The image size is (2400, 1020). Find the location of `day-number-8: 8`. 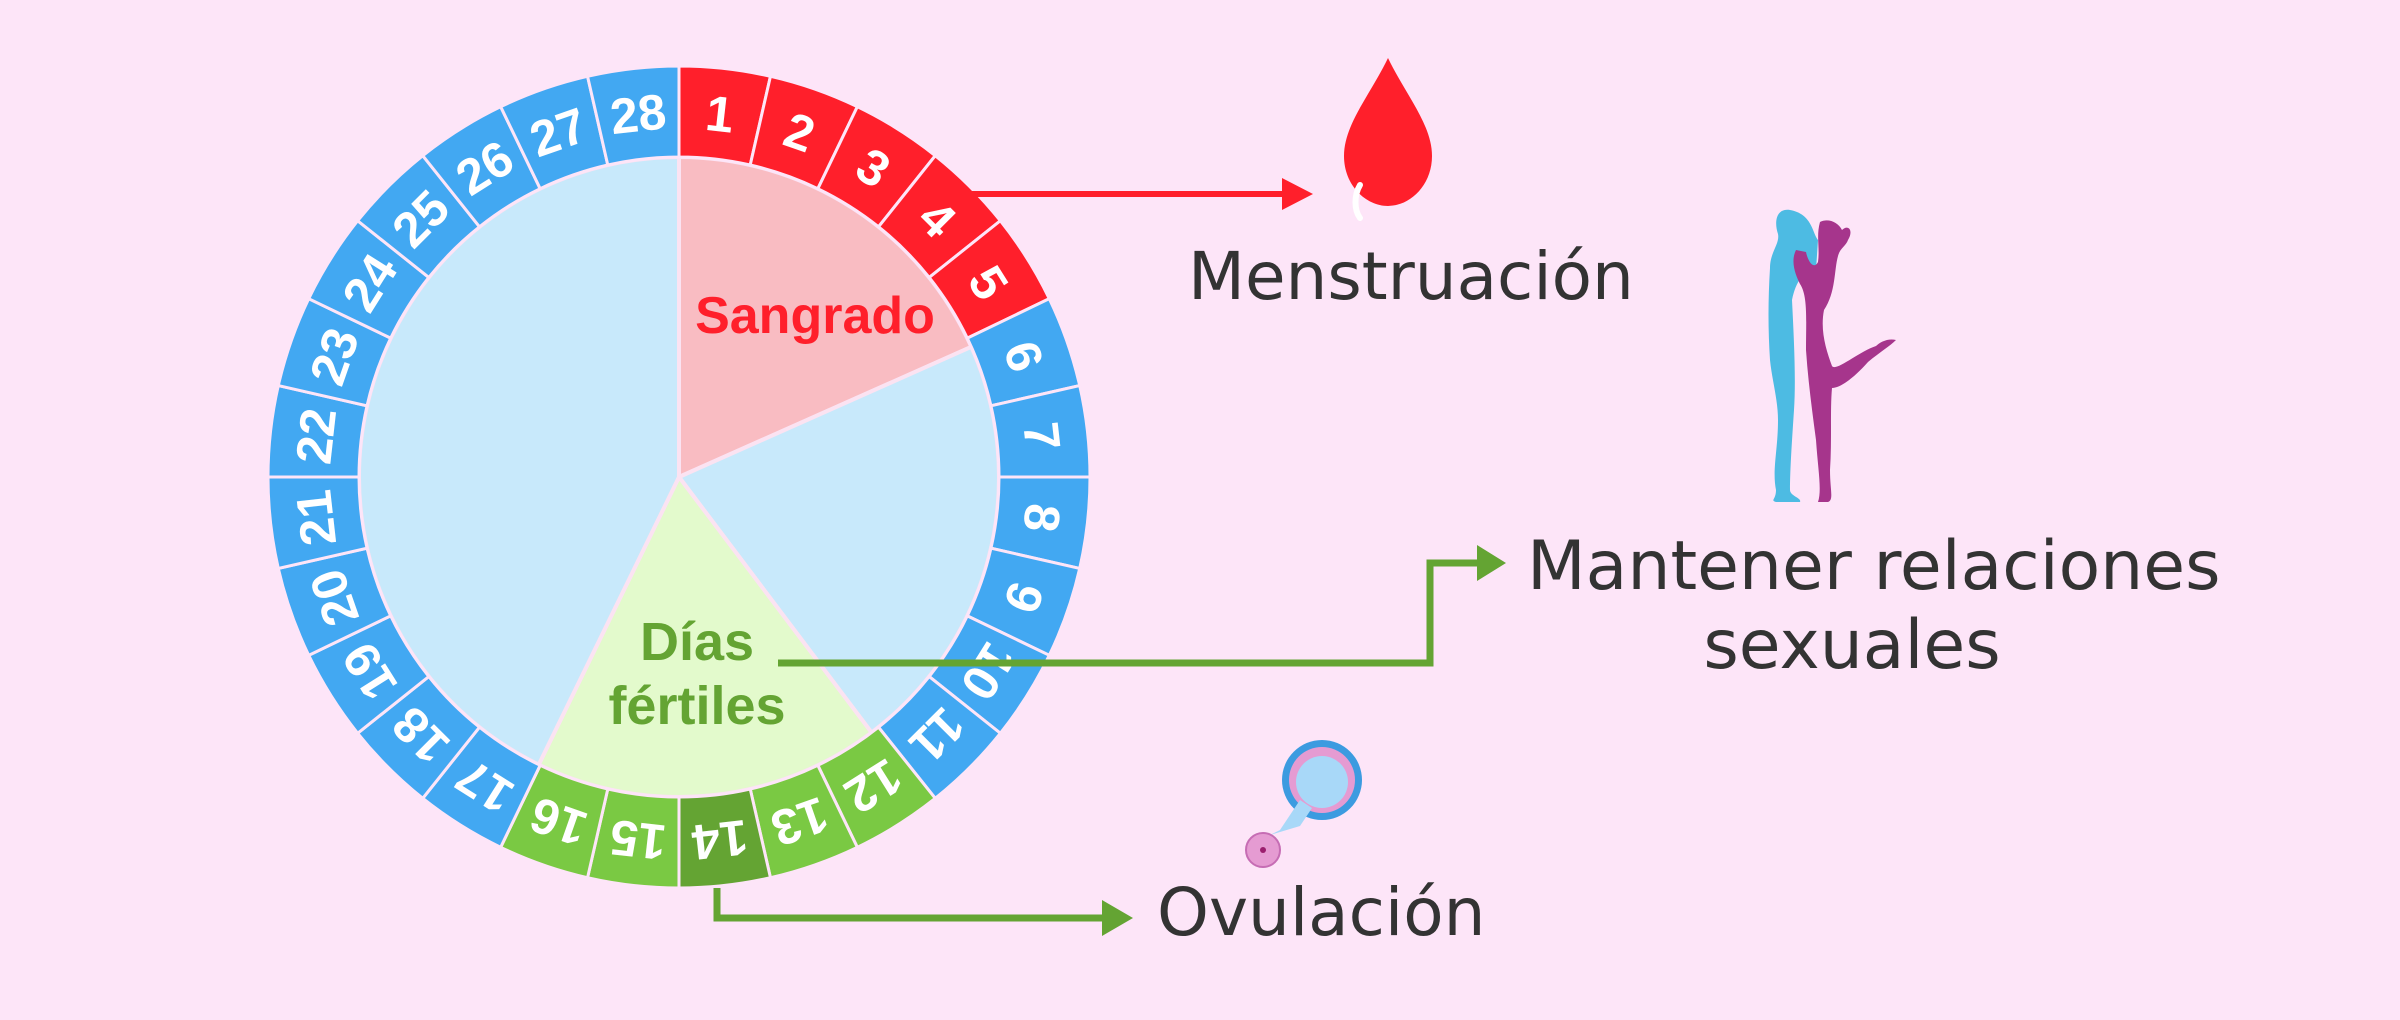

day-number-8: 8 is located at coordinates (1041, 518).